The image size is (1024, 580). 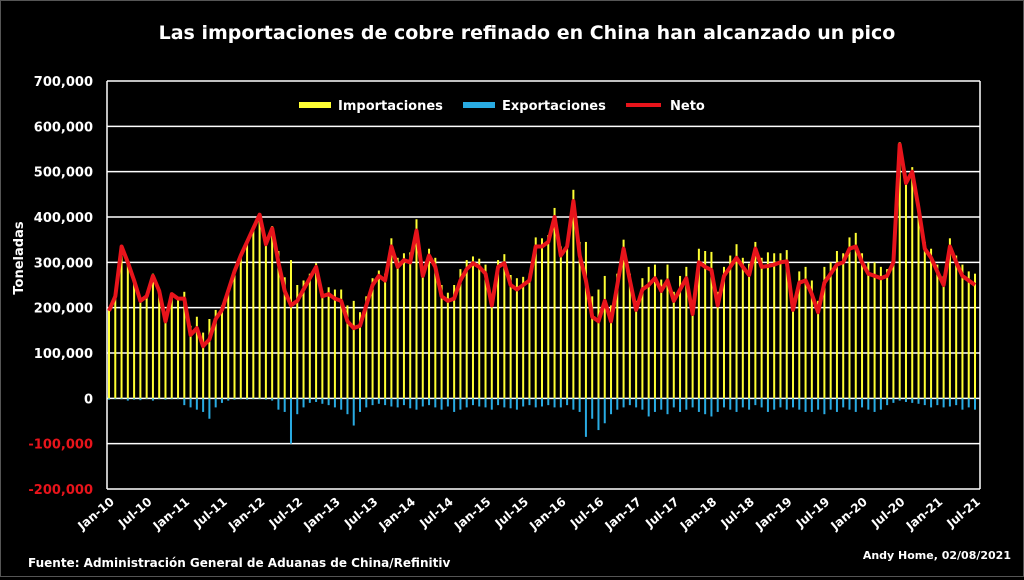 What do you see at coordinates (479, 105) in the screenshot?
I see `legend-swatch-exports` at bounding box center [479, 105].